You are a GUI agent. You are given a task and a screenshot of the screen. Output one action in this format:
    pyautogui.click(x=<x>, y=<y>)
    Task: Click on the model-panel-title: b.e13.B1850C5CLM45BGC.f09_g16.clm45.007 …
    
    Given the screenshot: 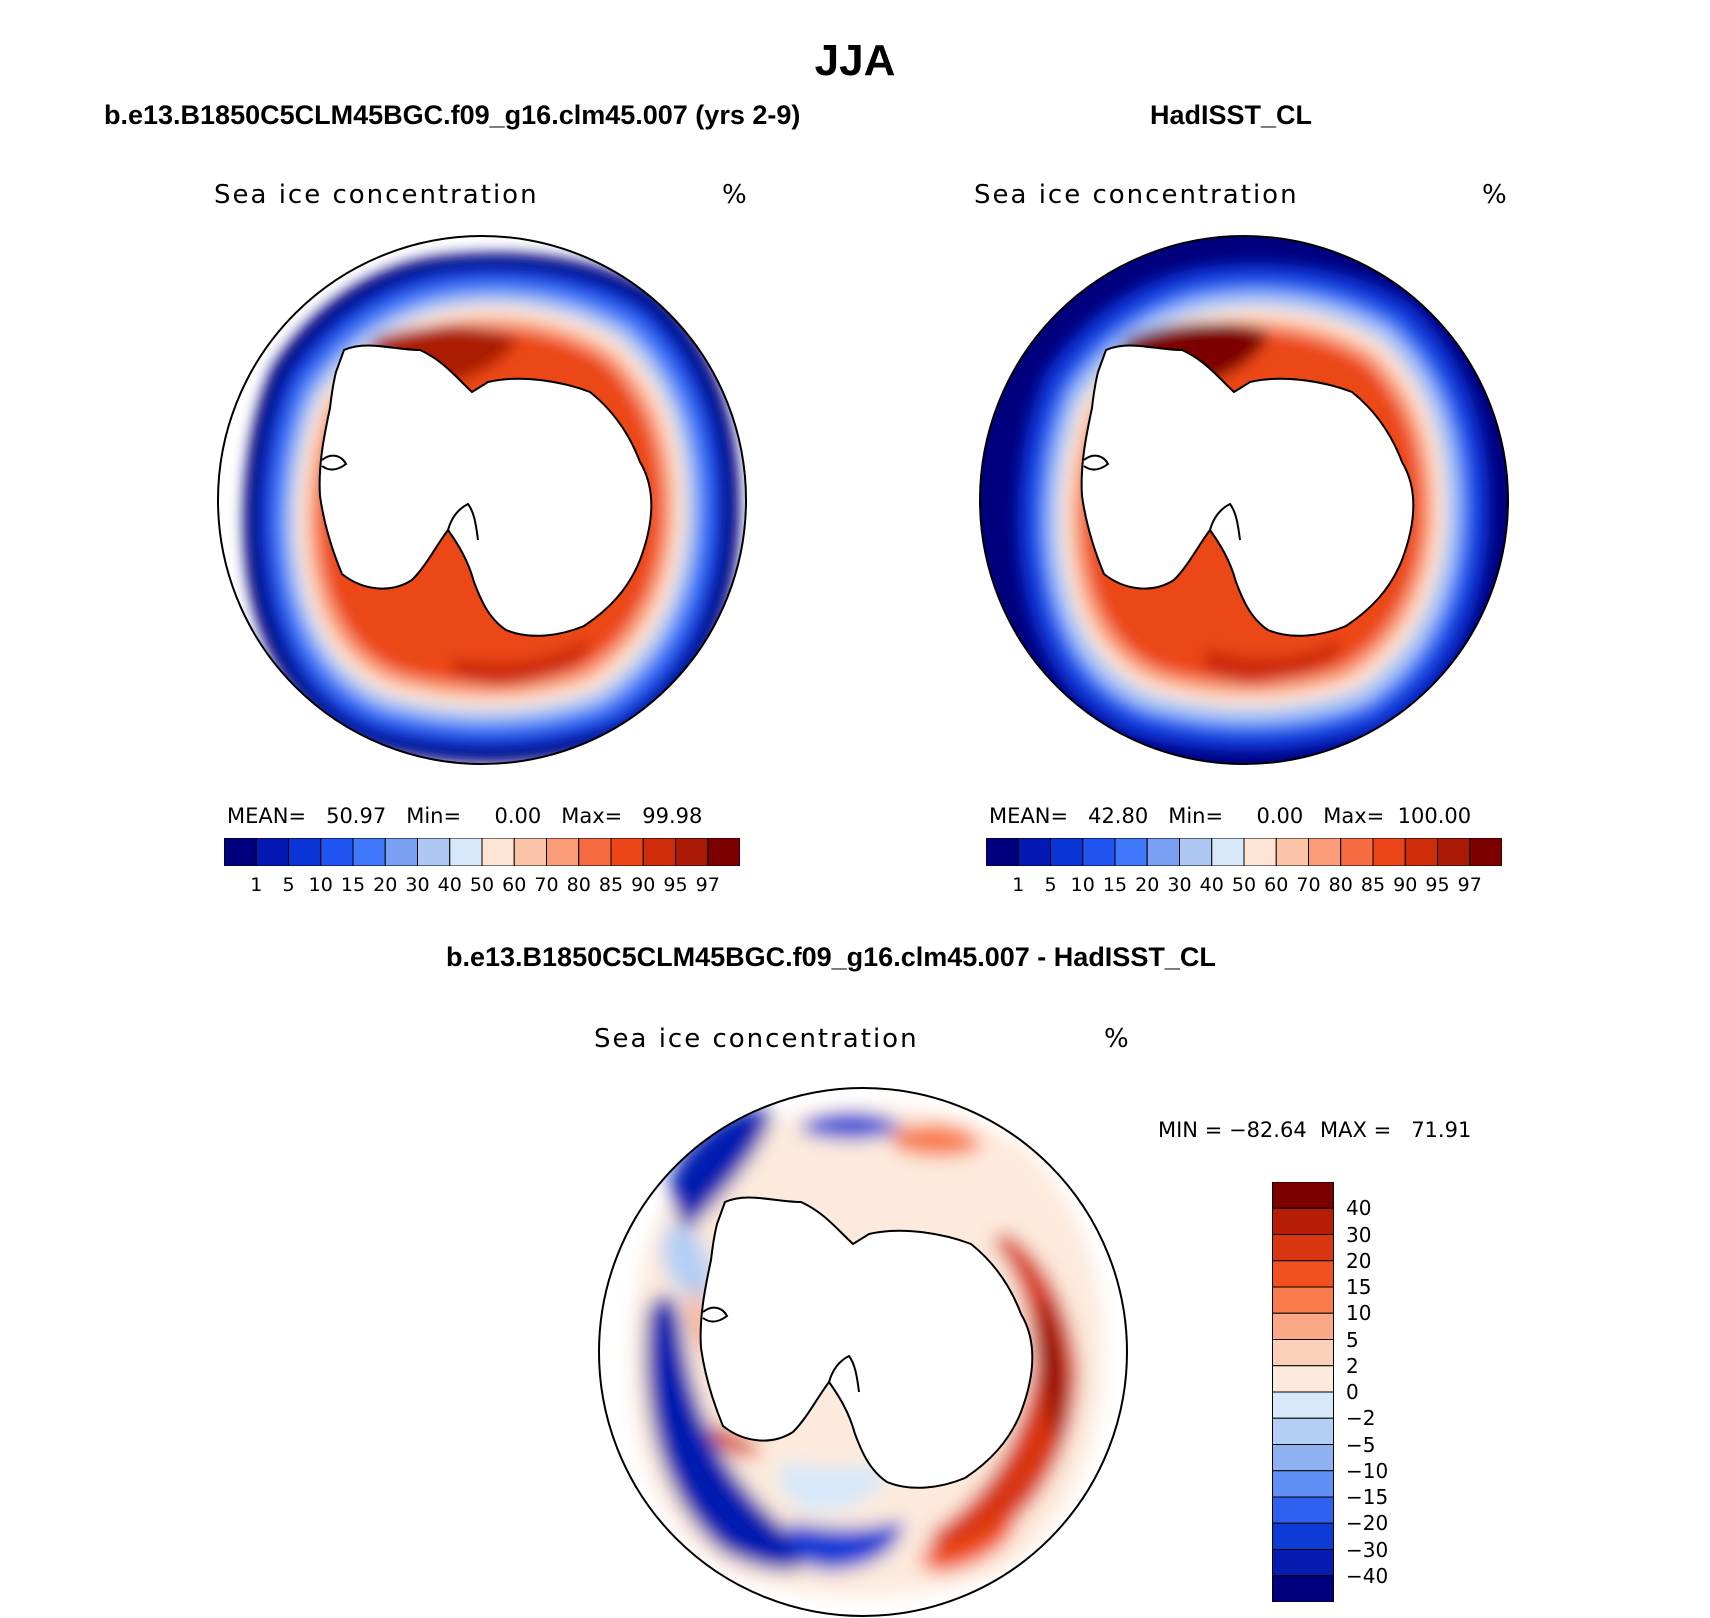 What is the action you would take?
    pyautogui.click(x=452, y=115)
    